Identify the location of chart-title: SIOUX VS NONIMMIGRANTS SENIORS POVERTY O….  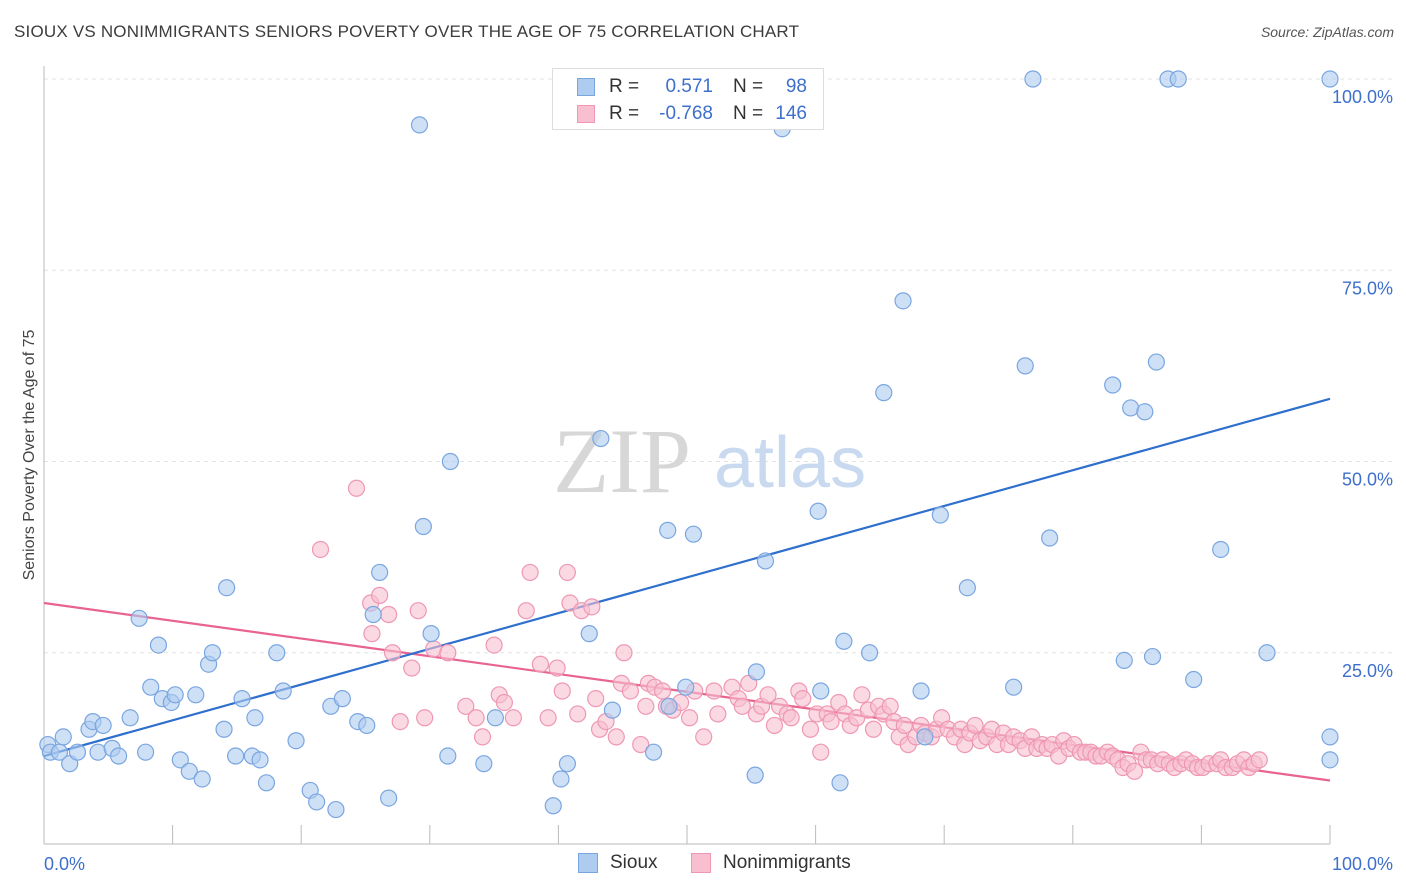
(407, 31).